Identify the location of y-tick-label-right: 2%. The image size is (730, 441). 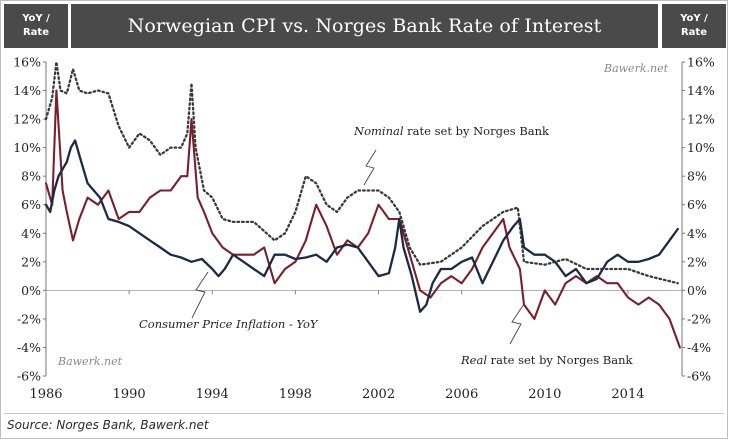
(697, 261).